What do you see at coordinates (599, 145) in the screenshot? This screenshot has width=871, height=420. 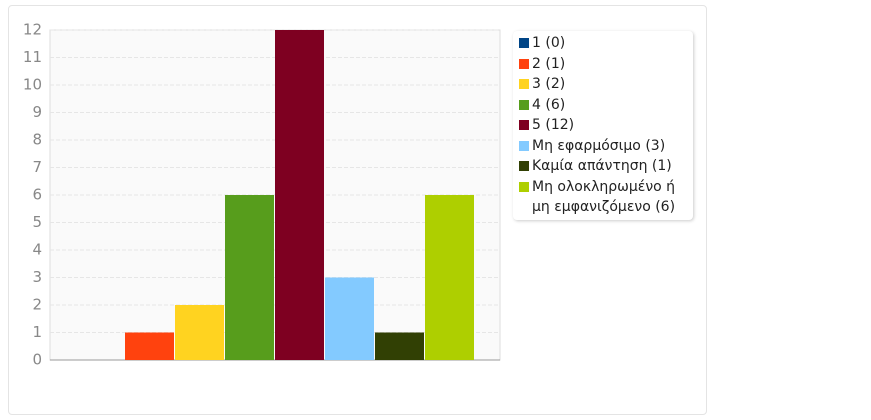 I see `legend-label: Μη εφαρμόσιμο (3)` at bounding box center [599, 145].